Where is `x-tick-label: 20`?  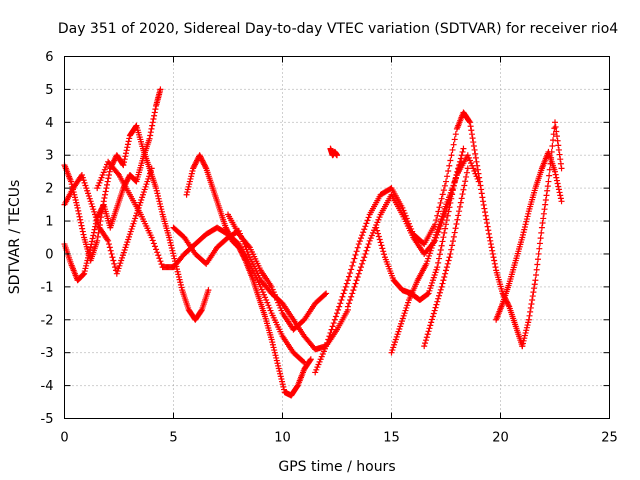 x-tick-label: 20 is located at coordinates (500, 438).